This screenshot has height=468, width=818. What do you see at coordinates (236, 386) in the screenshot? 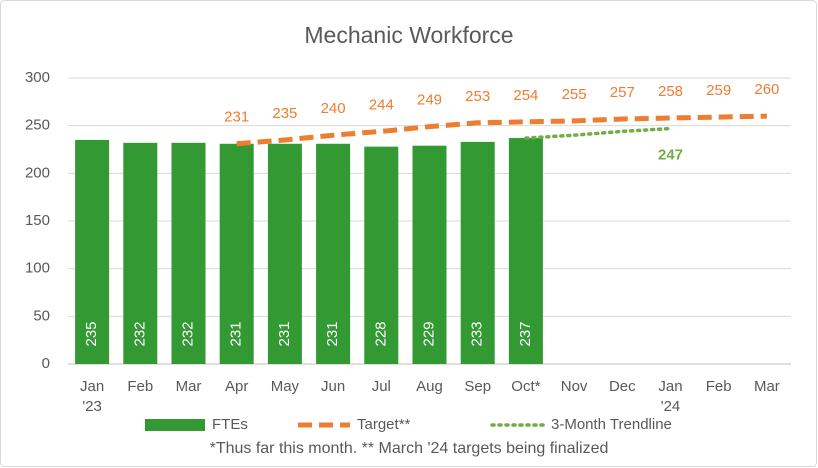
I see `x-tick-label: Apr` at bounding box center [236, 386].